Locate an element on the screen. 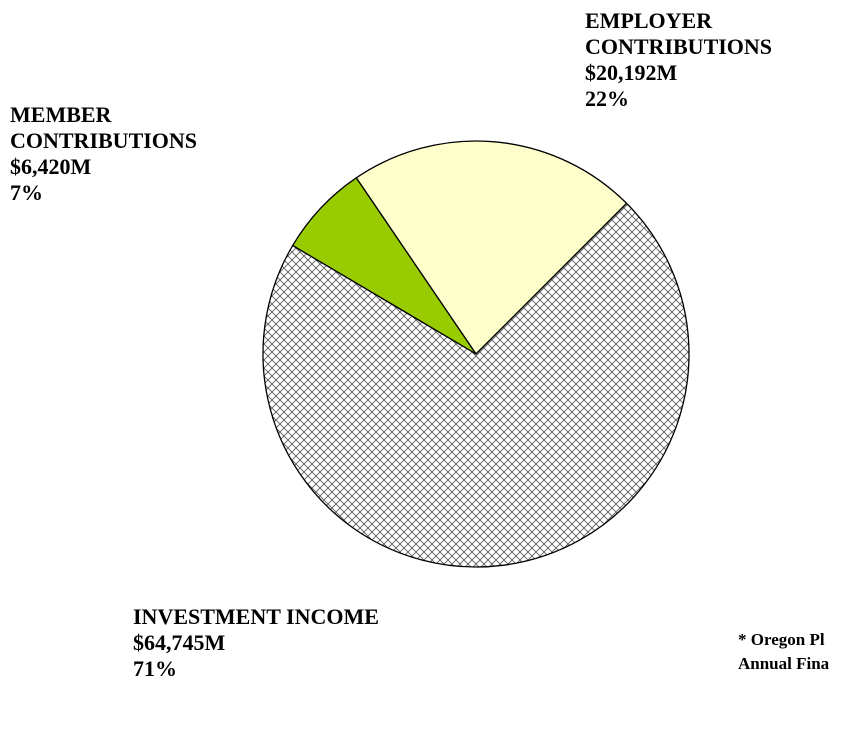 The width and height of the screenshot is (864, 739). slice-label: INVESTMENT INCOME $64,745M 71% is located at coordinates (265, 643).